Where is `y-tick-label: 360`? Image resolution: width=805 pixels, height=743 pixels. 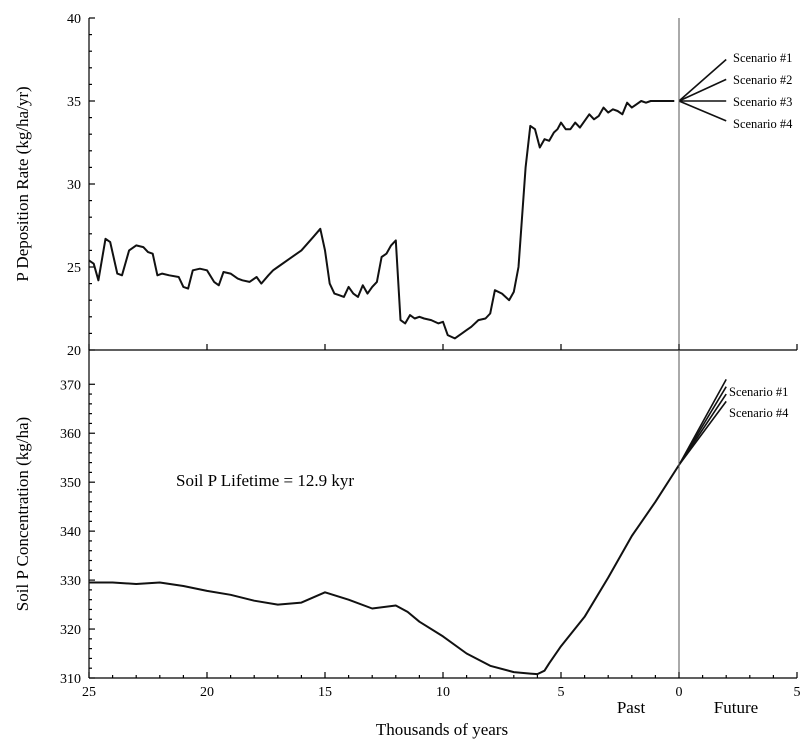 y-tick-label: 360 is located at coordinates (70, 434).